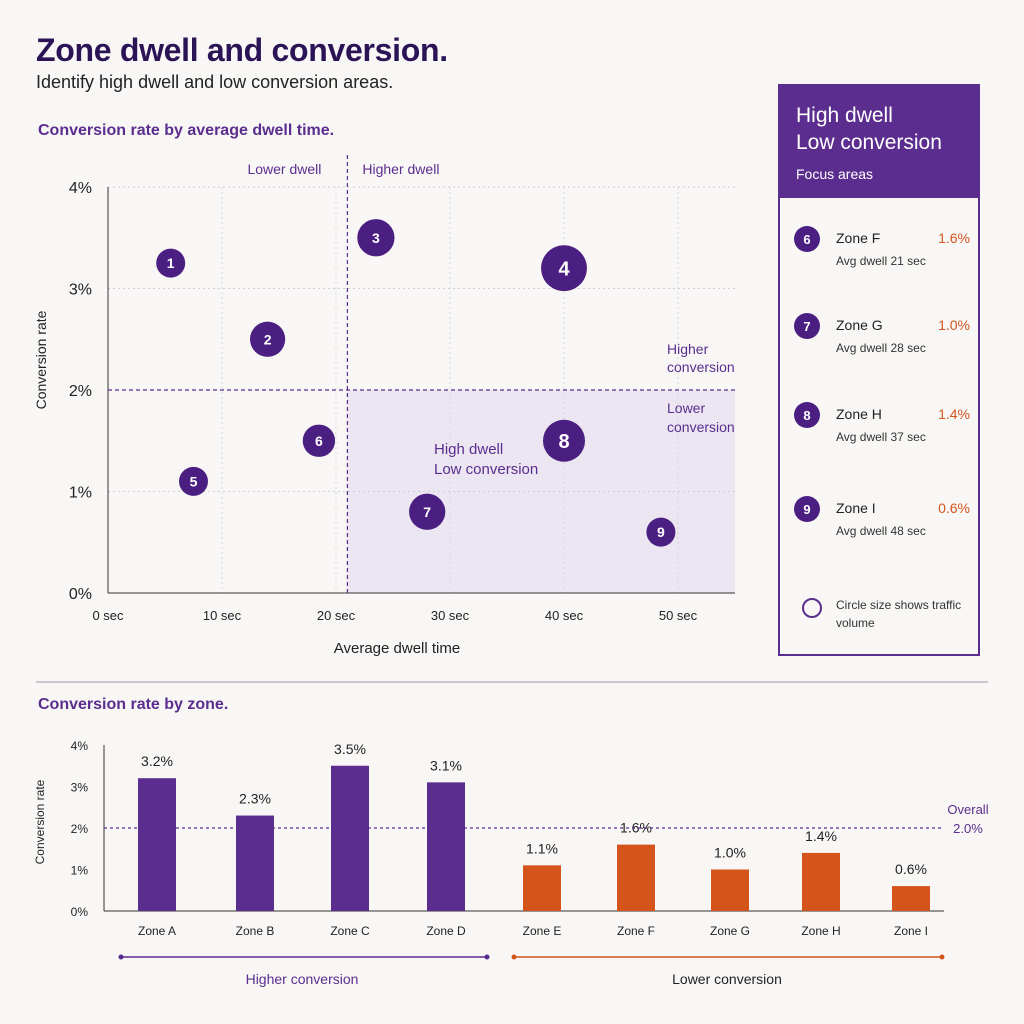 This screenshot has width=1024, height=1024. I want to click on x-tick-label: Zone H, so click(820, 931).